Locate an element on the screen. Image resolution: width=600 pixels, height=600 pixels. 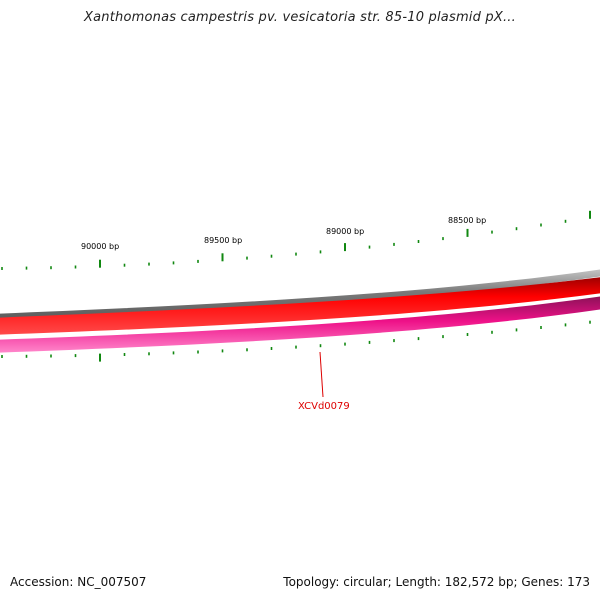
tick-label-88500: 88500 bp is located at coordinates (467, 220).